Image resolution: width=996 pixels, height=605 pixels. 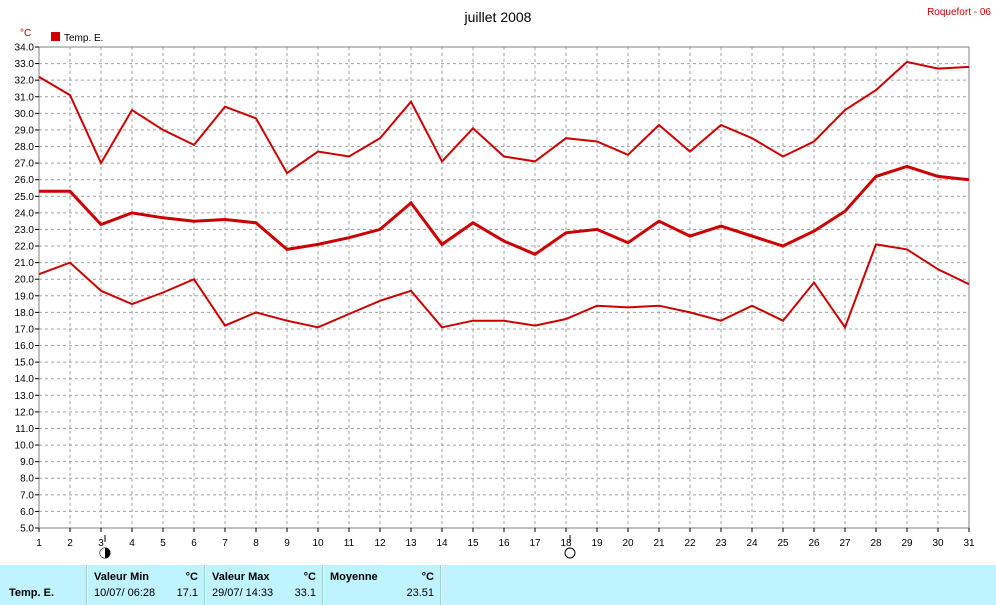 I want to click on max-datetime: 29/07/ 14:33, so click(x=243, y=593).